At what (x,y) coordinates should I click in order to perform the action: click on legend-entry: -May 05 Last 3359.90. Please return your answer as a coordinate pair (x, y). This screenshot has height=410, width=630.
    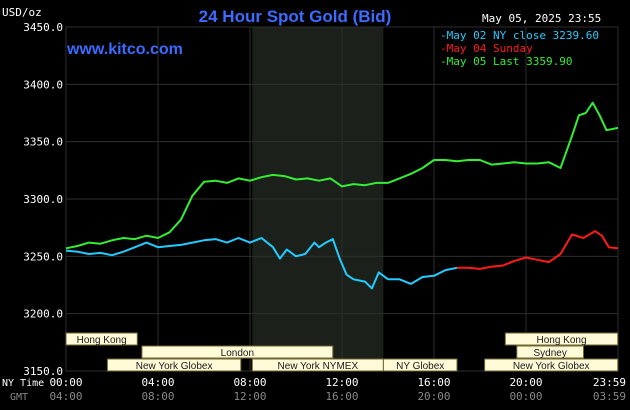
    Looking at the image, I should click on (506, 61).